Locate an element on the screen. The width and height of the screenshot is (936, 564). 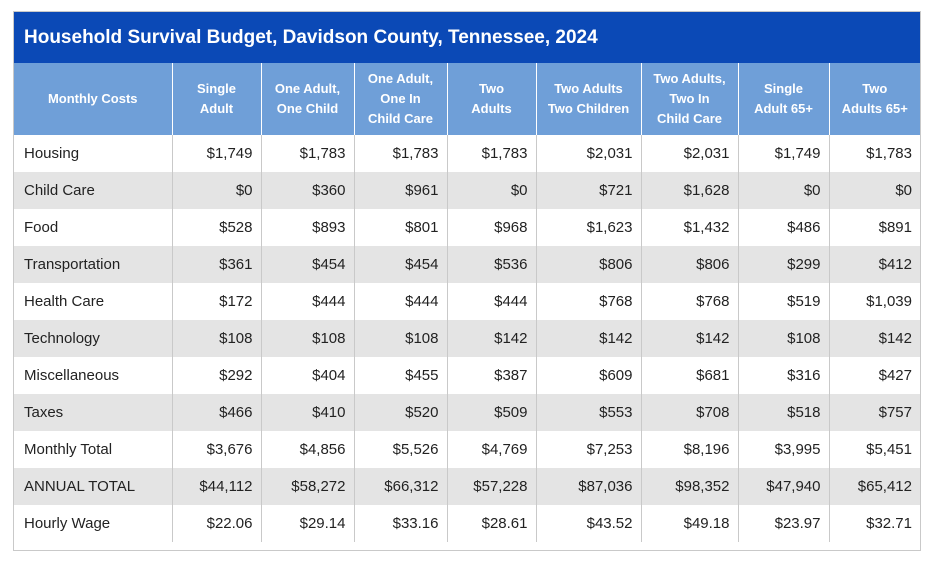
table-cell: $3,995 is located at coordinates (784, 449).